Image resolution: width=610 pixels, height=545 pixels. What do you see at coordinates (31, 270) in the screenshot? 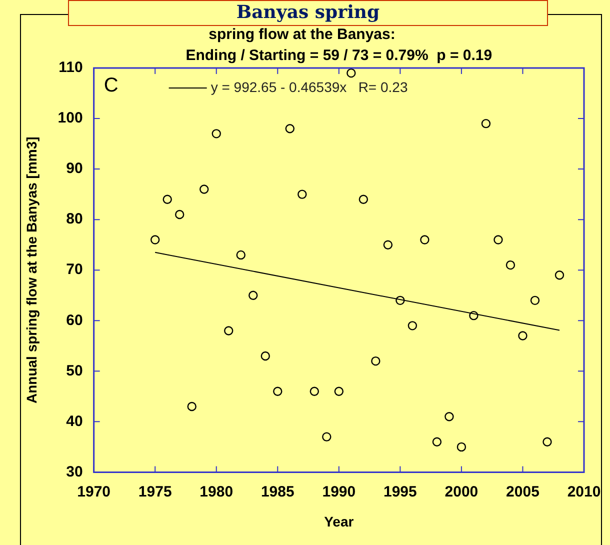
I see `y-axis-title: Annual spring flow at the Banyas [mm3]` at bounding box center [31, 270].